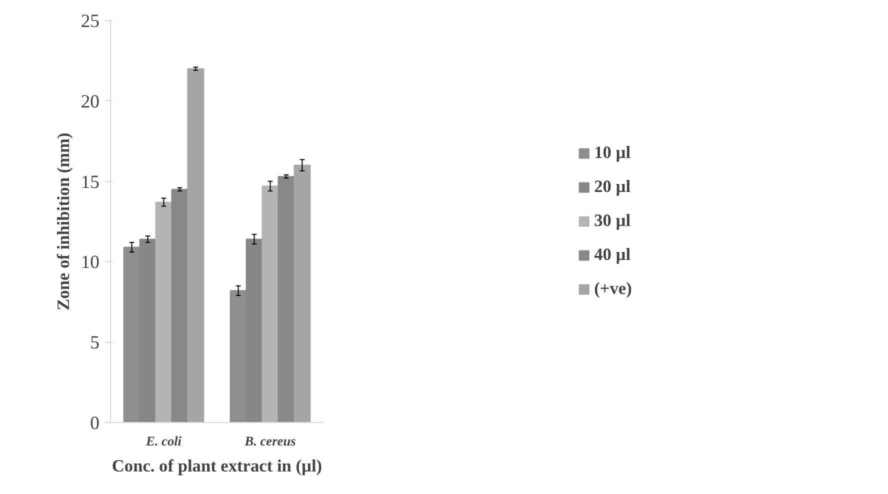 This screenshot has height=494, width=888. What do you see at coordinates (612, 153) in the screenshot?
I see `legend-label: 10 µl` at bounding box center [612, 153].